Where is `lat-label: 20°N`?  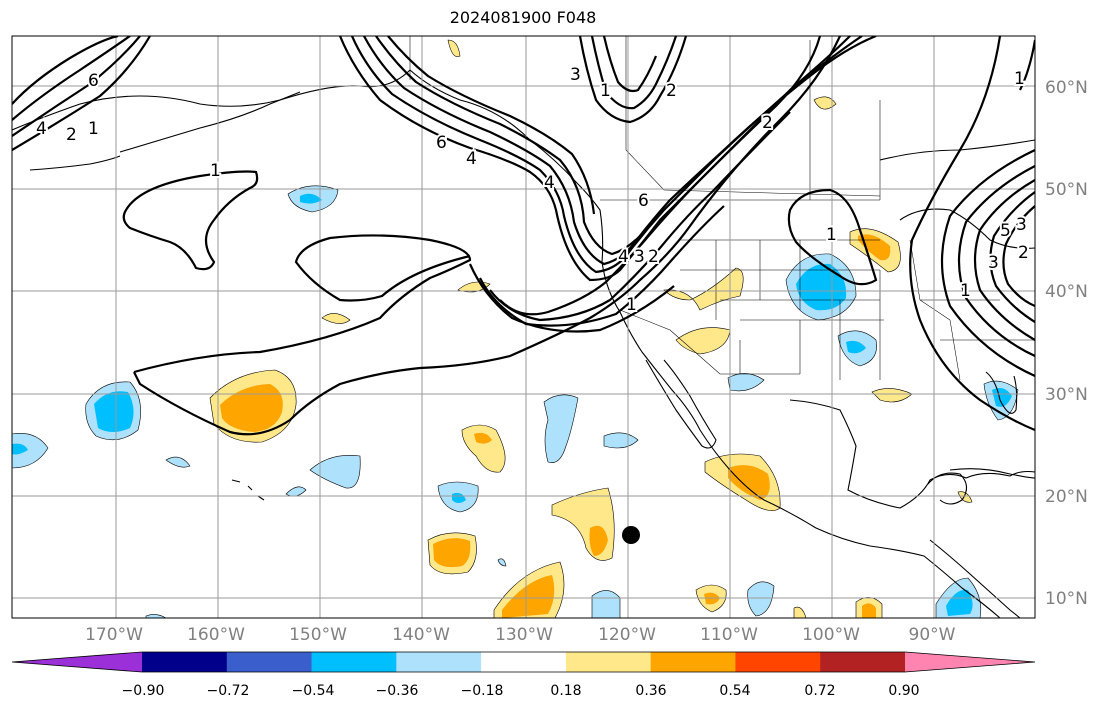 lat-label: 20°N is located at coordinates (1066, 497).